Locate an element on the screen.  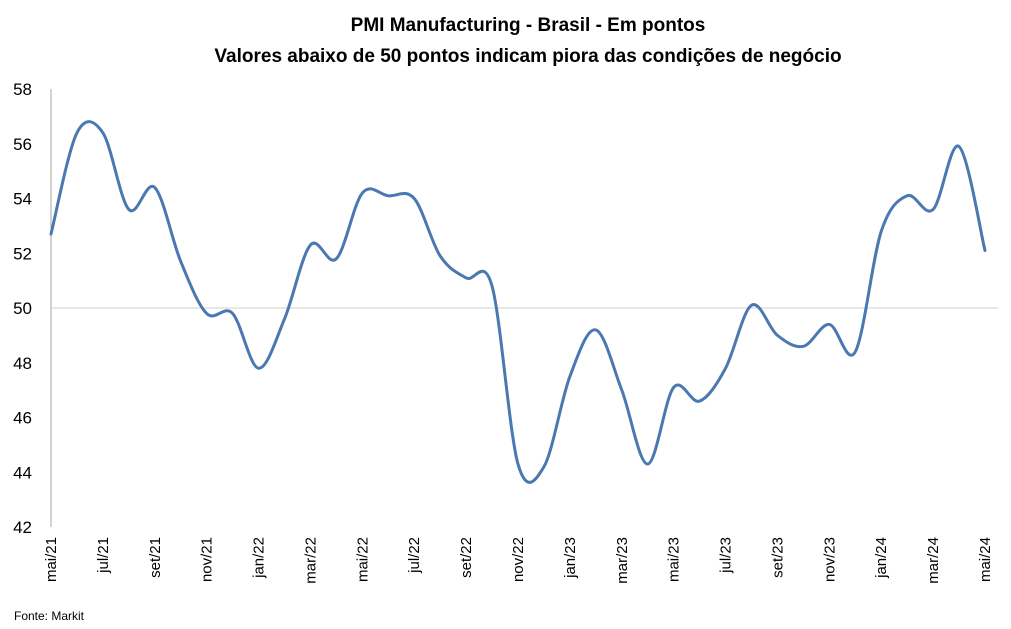
x-tick-label: mai/24 is located at coordinates (985, 559).